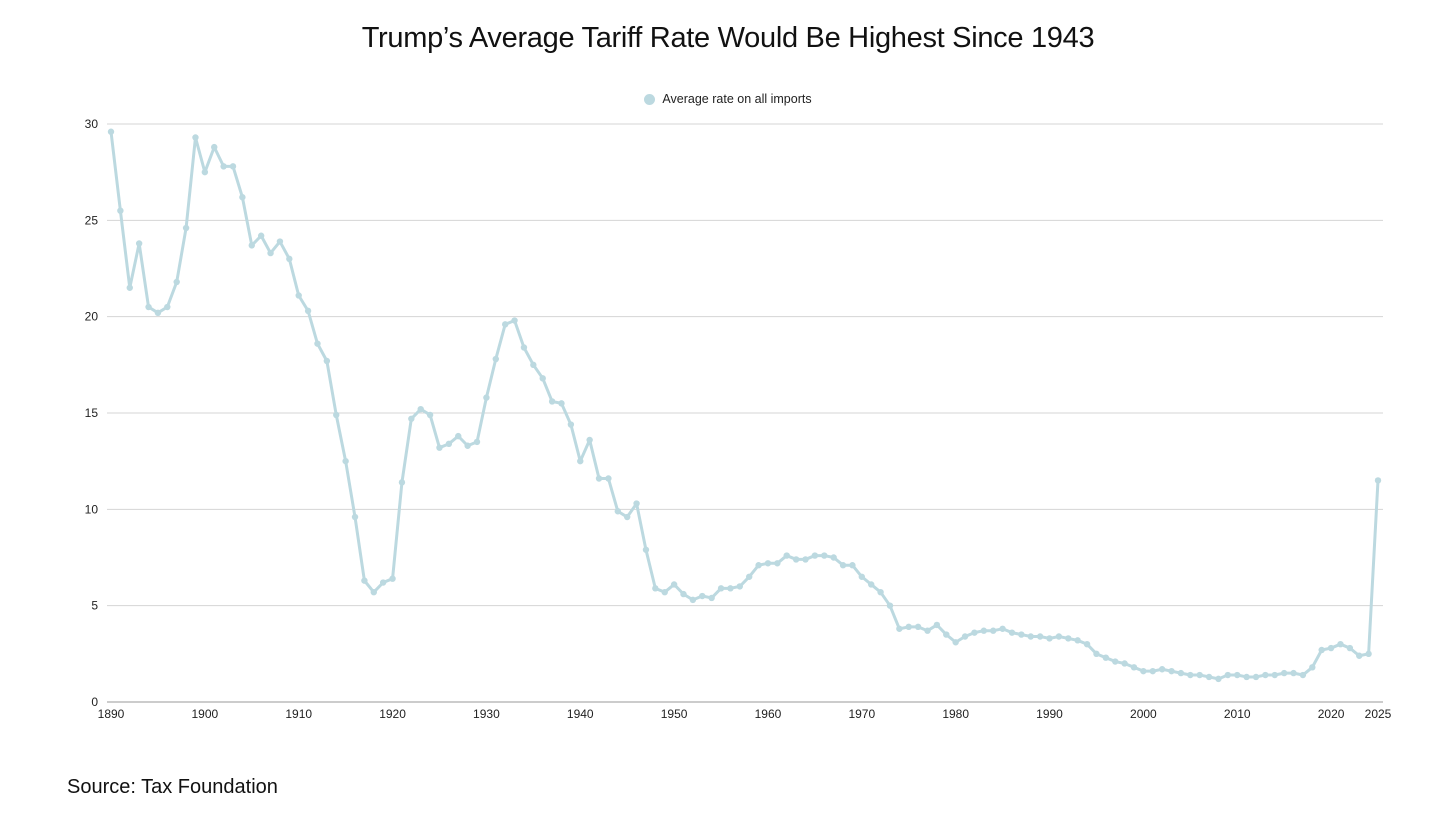  I want to click on x-tick-label: 1990, so click(1049, 714).